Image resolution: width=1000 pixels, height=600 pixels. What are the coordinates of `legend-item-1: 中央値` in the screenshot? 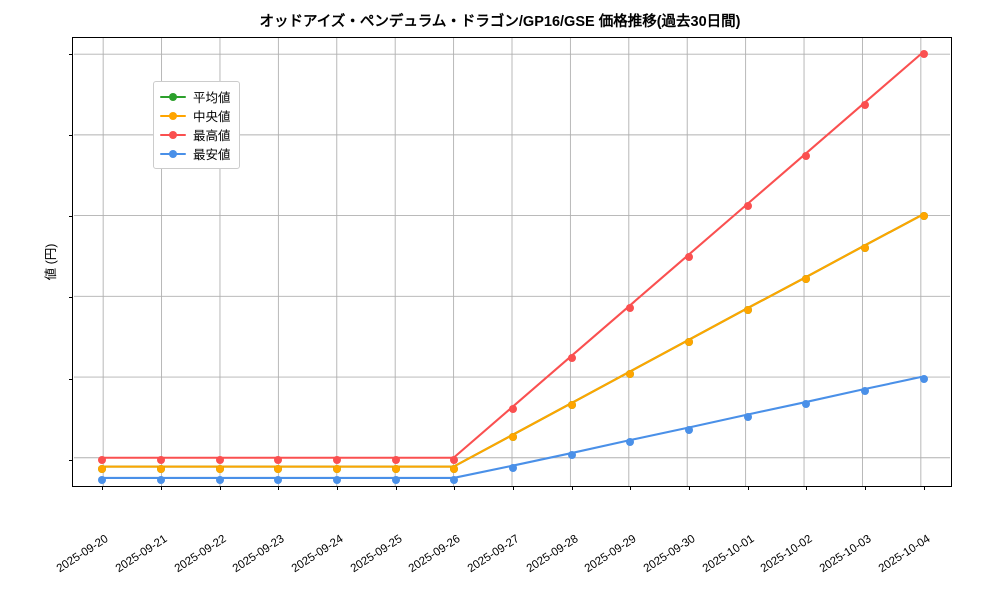 It's located at (195, 115).